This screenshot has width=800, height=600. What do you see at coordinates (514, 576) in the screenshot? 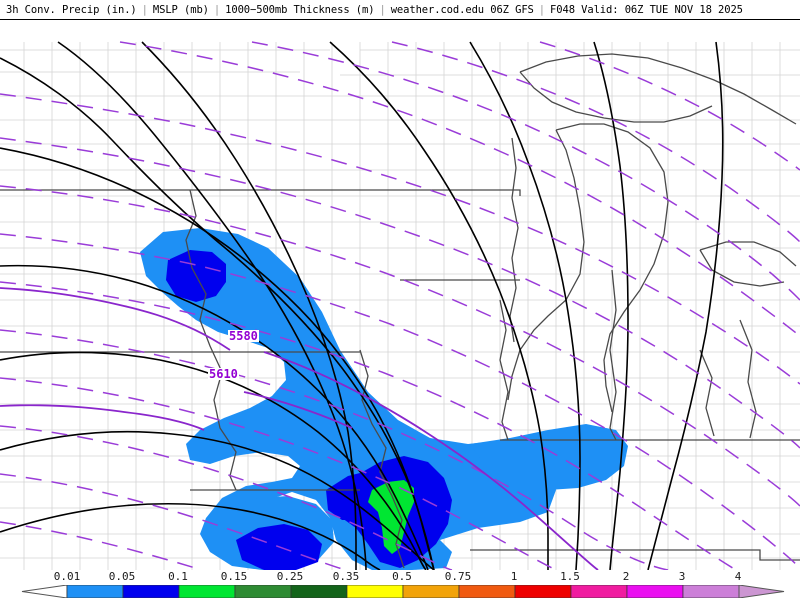
I see `colorbar-tick: 1` at bounding box center [514, 576].